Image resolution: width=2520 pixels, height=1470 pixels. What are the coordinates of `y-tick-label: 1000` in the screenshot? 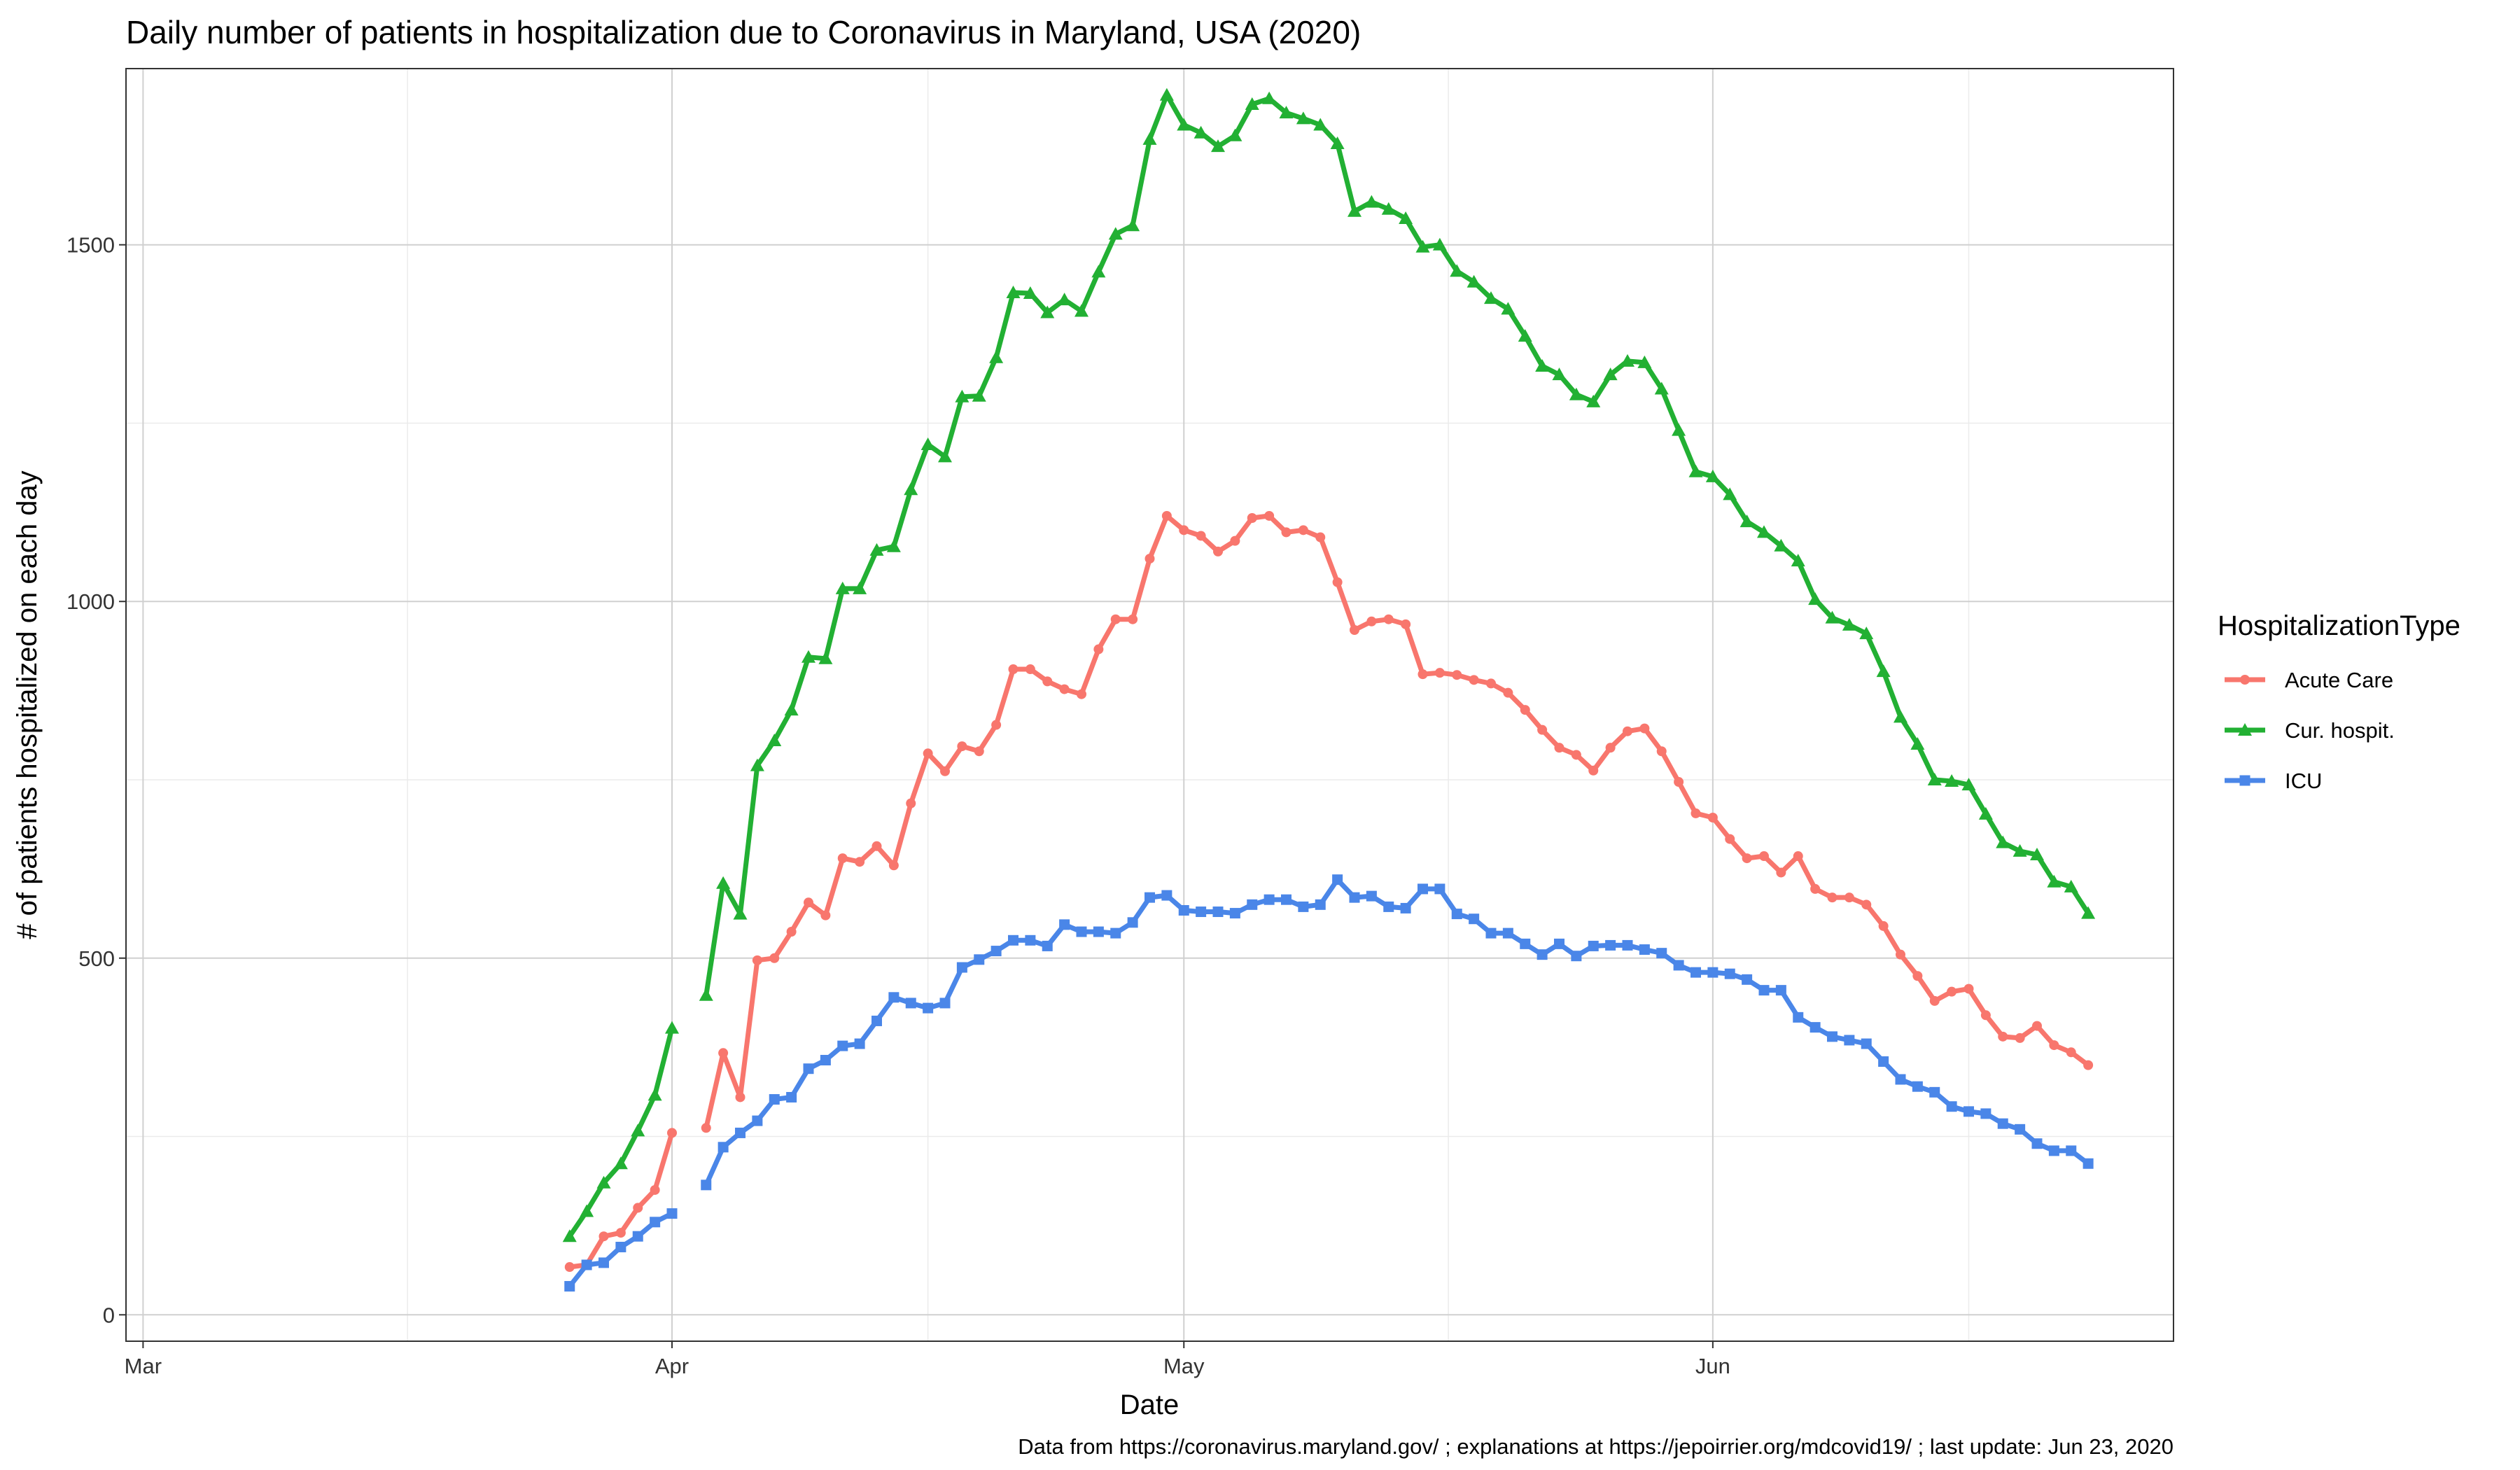 It's located at (90, 601).